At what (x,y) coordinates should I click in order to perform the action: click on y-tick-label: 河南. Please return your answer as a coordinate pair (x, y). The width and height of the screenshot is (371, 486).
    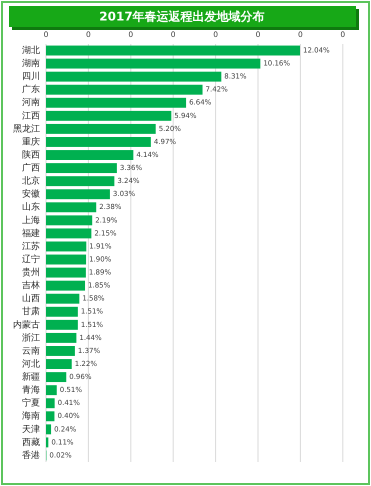
    Looking at the image, I should click on (31, 102).